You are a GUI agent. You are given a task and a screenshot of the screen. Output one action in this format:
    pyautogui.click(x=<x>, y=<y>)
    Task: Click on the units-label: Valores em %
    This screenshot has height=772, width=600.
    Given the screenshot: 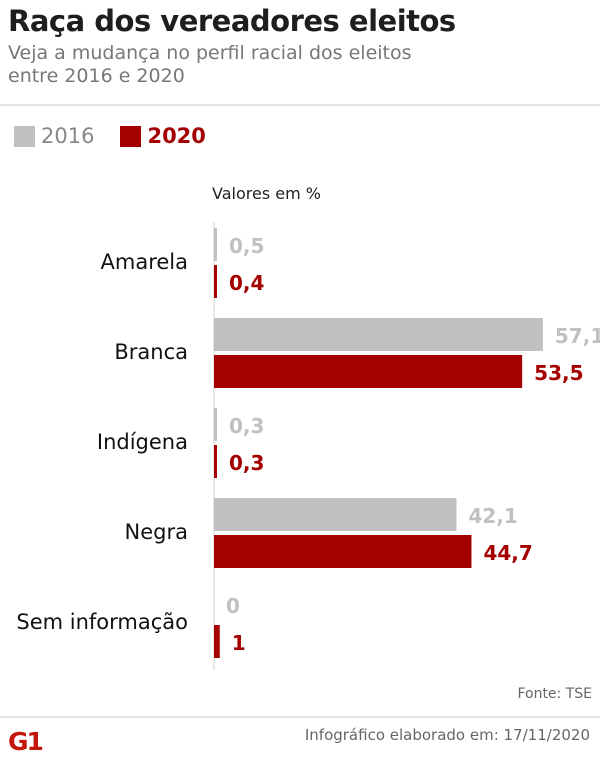 What is the action you would take?
    pyautogui.click(x=266, y=193)
    